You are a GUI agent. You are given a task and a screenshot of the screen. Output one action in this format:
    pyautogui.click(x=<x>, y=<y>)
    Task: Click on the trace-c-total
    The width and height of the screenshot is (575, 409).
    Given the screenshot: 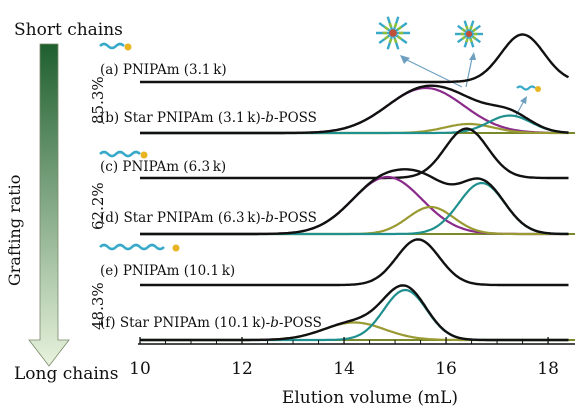 What is the action you would take?
    pyautogui.click(x=354, y=153)
    